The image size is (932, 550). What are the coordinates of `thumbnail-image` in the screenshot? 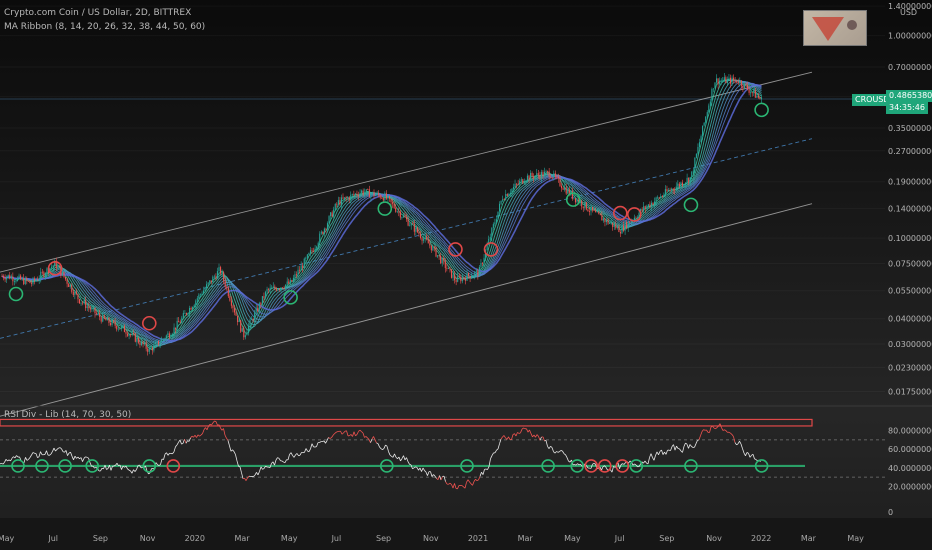 It's located at (835, 28).